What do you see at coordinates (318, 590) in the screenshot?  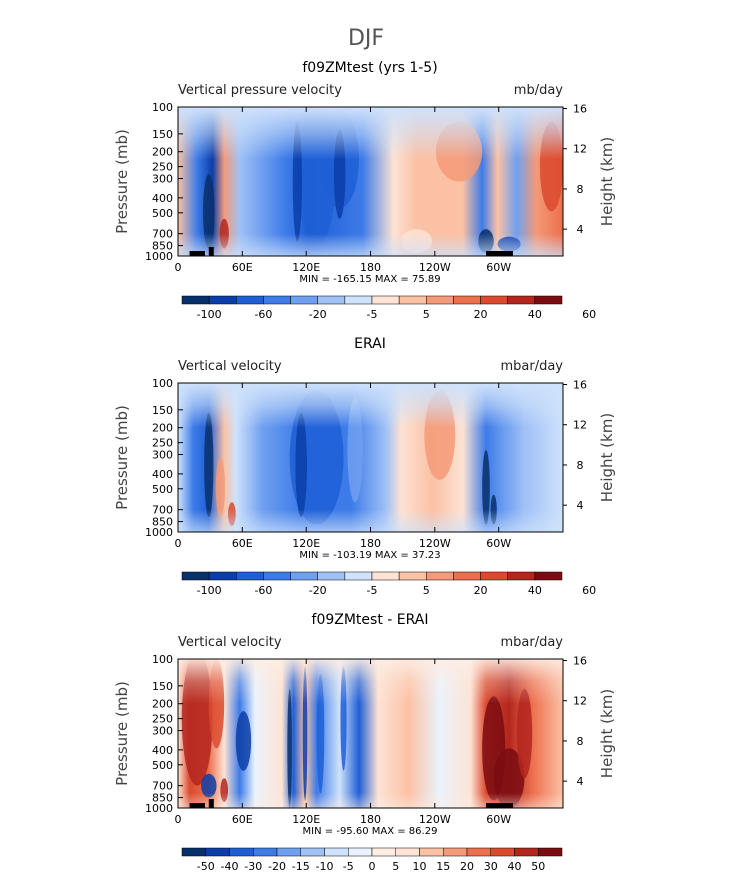 I see `colorbar-label: -20` at bounding box center [318, 590].